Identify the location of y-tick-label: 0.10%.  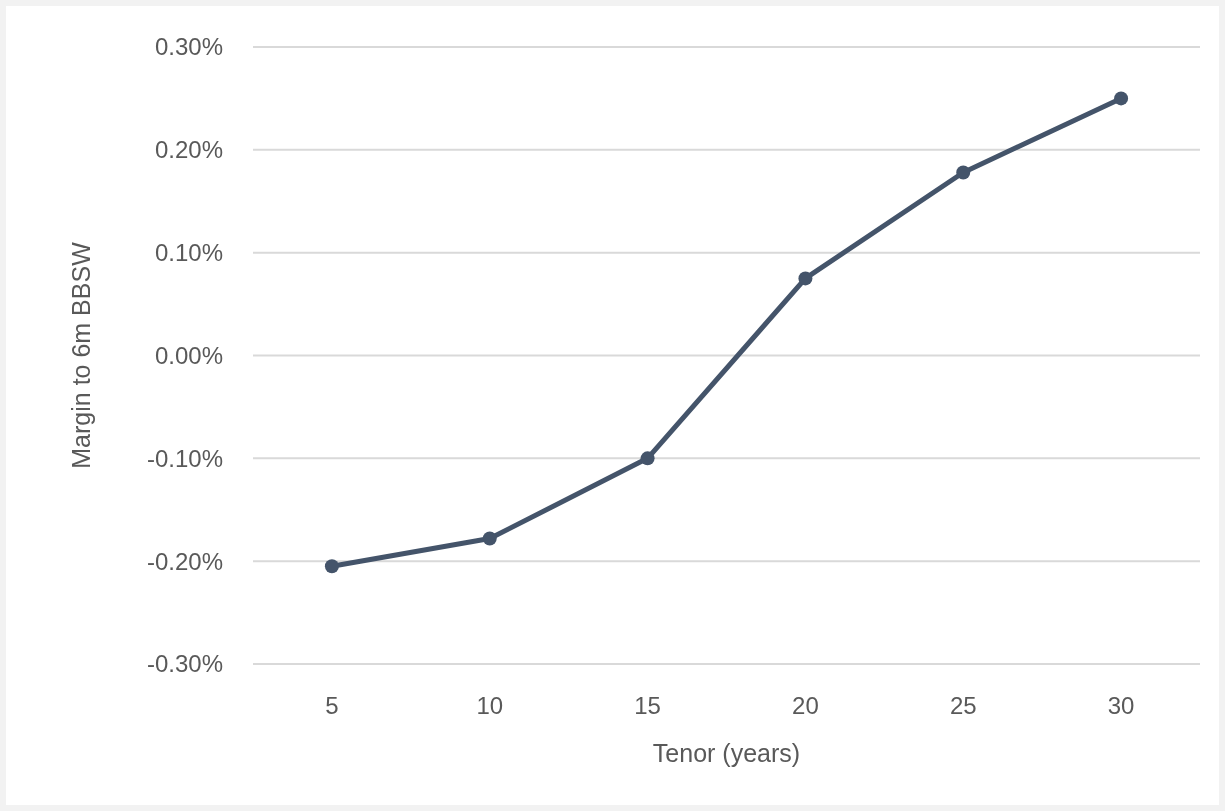
(188, 253).